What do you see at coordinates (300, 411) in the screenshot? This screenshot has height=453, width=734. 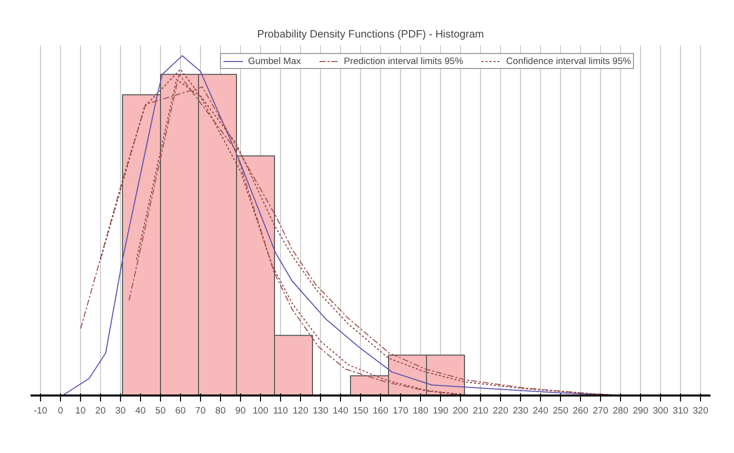 I see `x-tick-label: 120` at bounding box center [300, 411].